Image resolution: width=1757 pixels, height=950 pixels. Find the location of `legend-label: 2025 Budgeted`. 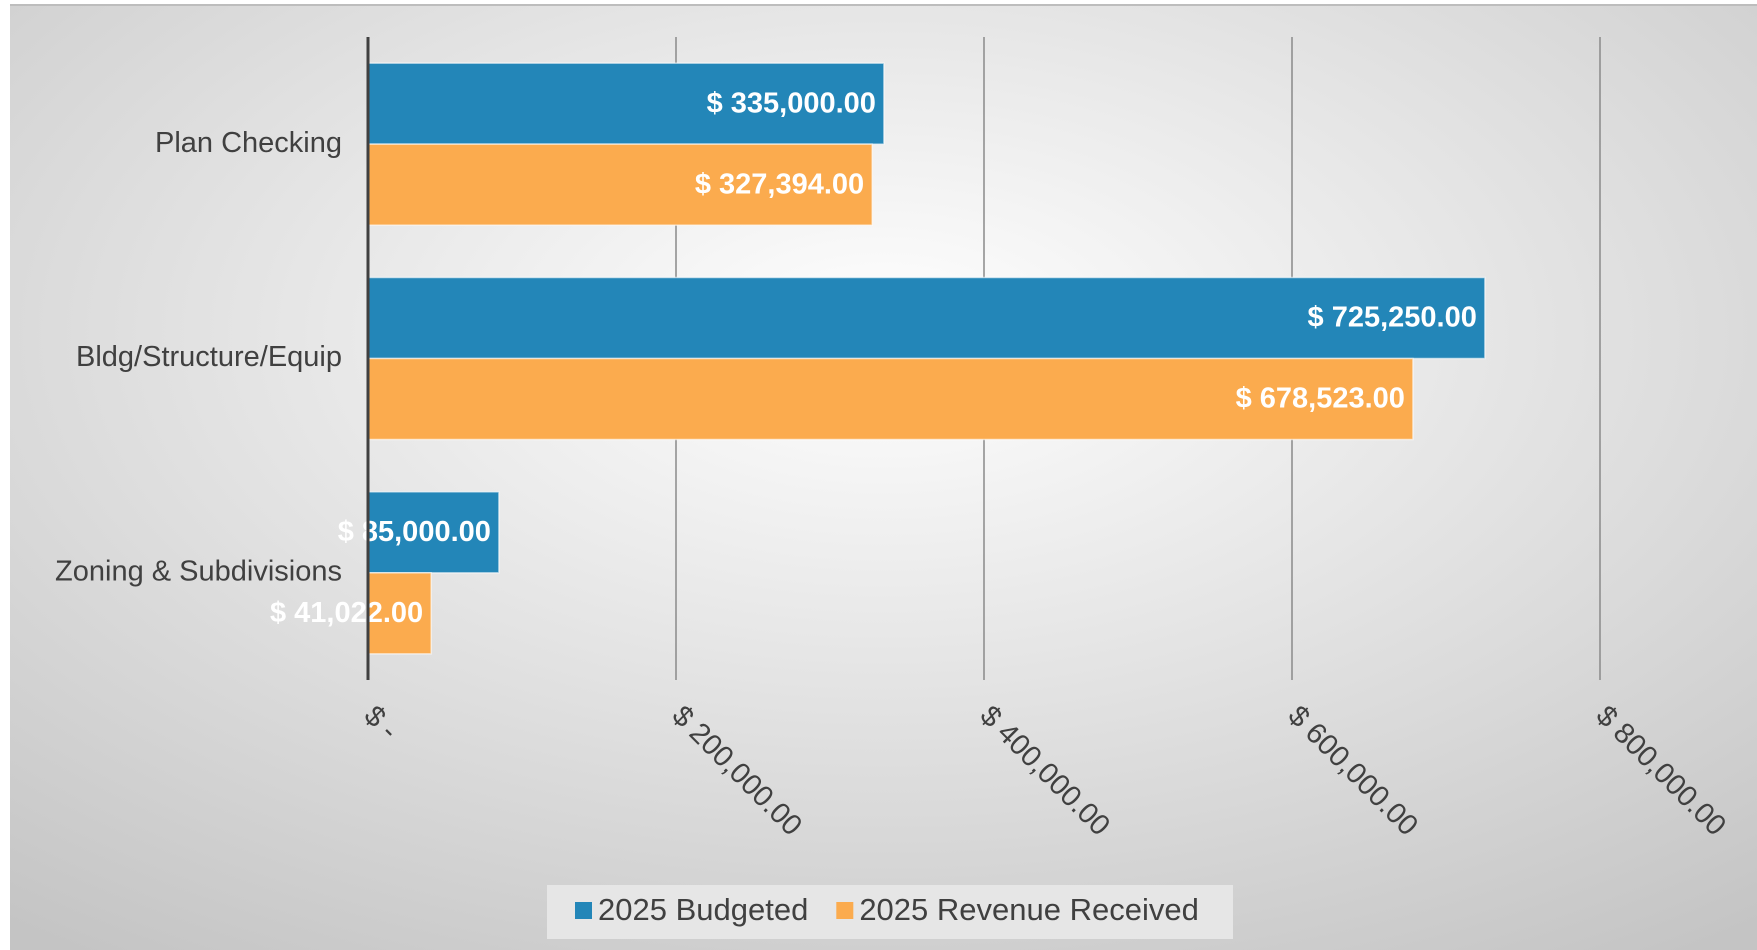

legend-label: 2025 Budgeted is located at coordinates (703, 909).